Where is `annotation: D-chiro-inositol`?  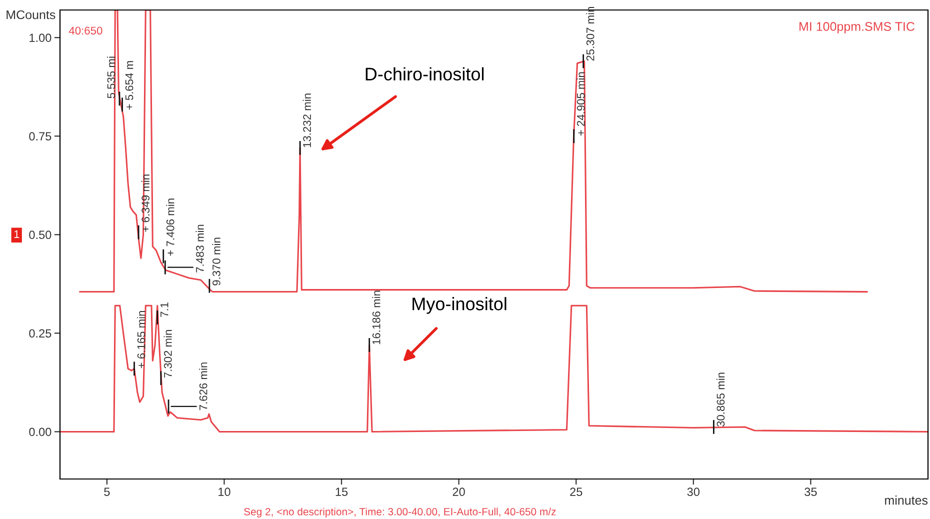
annotation: D-chiro-inositol is located at coordinates (425, 74).